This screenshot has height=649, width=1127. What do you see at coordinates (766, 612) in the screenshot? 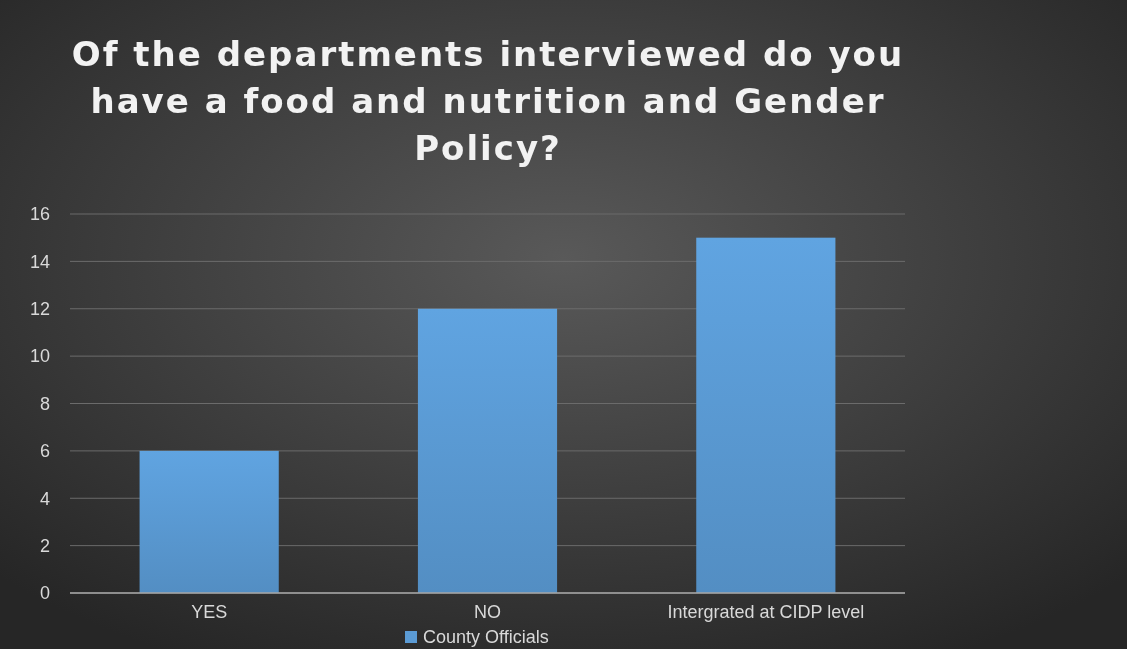
I see `x-tick-label: Intergrated at CIDP level` at bounding box center [766, 612].